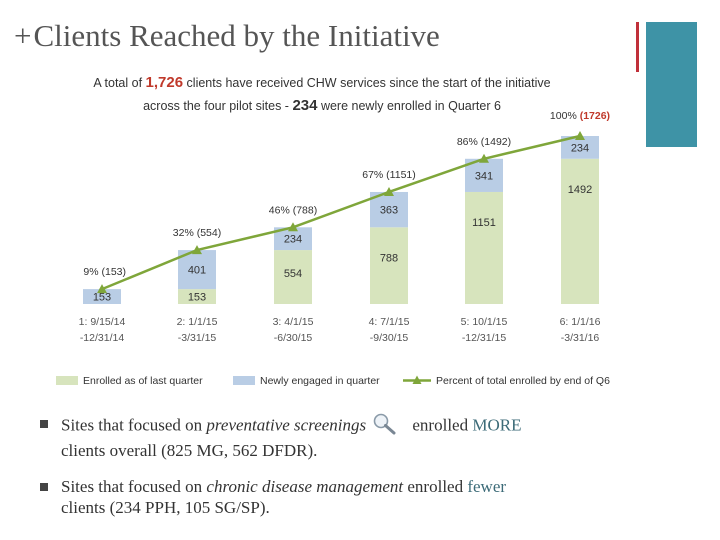 This screenshot has height=540, width=720. What do you see at coordinates (293, 338) in the screenshot?
I see `category-label-line2: -6/30/15` at bounding box center [293, 338].